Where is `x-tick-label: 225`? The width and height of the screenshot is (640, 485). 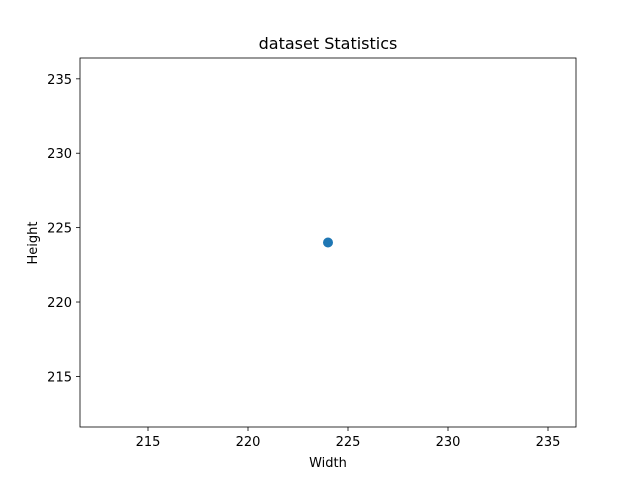 x-tick-label: 225 is located at coordinates (348, 442).